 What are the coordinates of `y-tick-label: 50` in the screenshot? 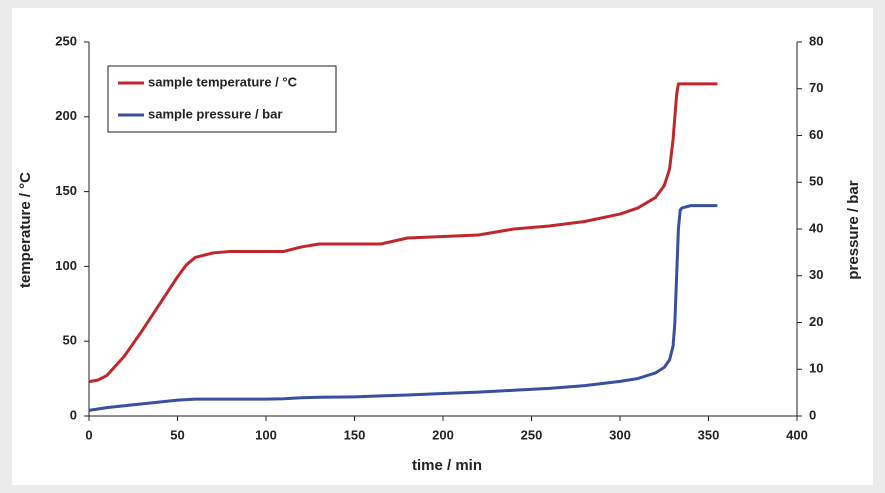 It's located at (70, 340).